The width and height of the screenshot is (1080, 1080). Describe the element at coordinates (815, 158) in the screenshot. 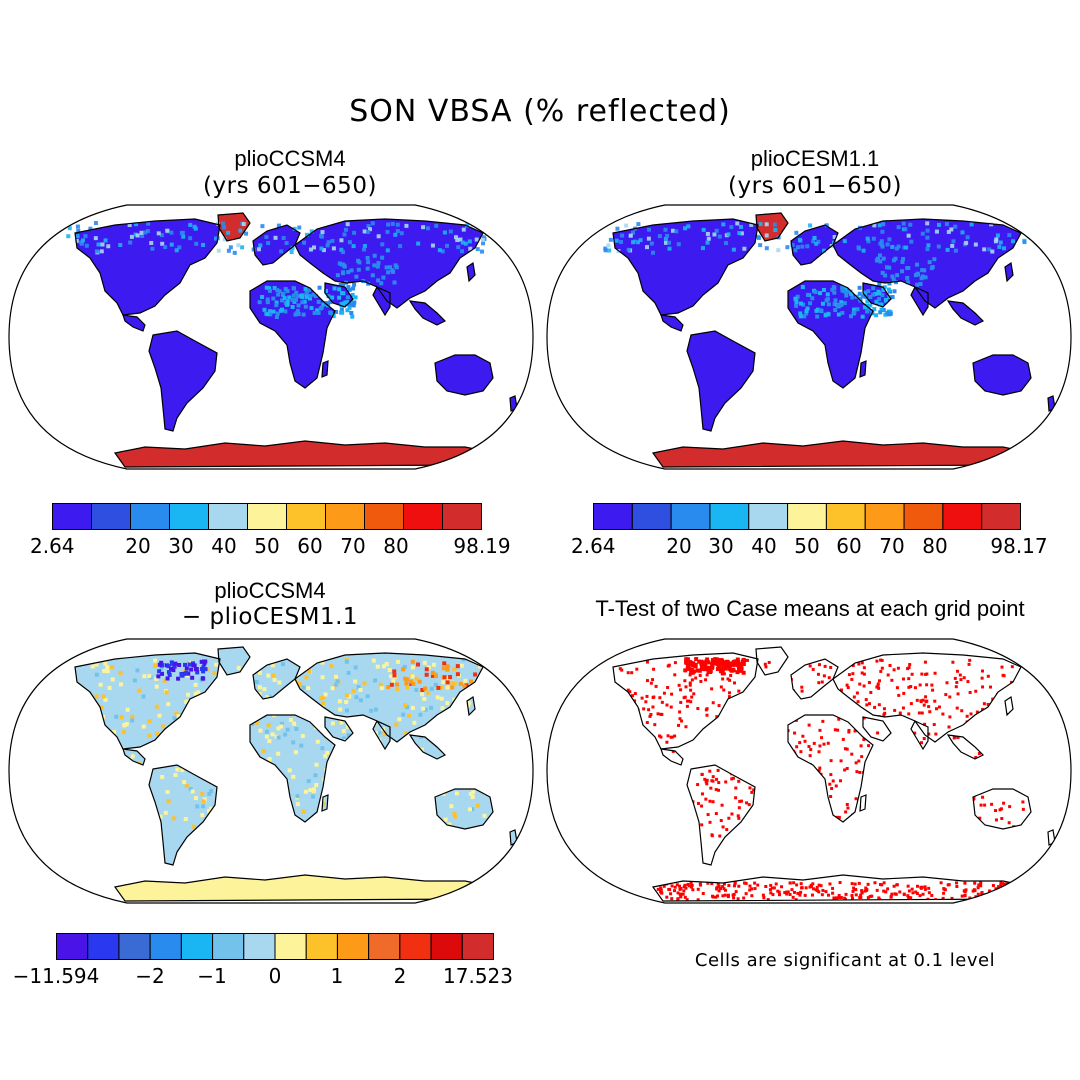

I see `panel-2-title: plioCESM1.1` at that location.